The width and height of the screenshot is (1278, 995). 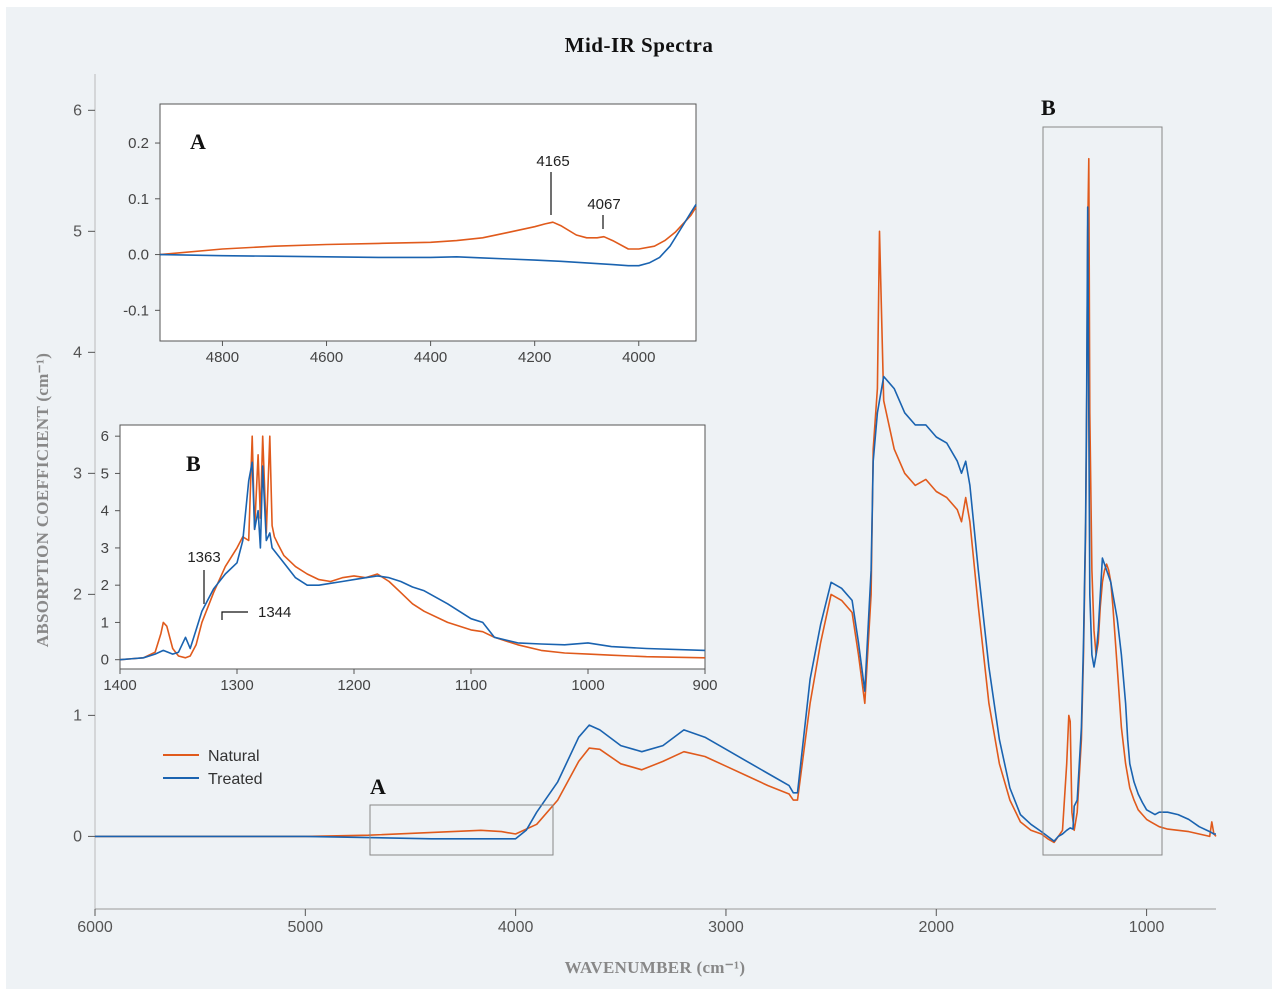 What do you see at coordinates (378, 786) in the screenshot?
I see `region-label-a: A` at bounding box center [378, 786].